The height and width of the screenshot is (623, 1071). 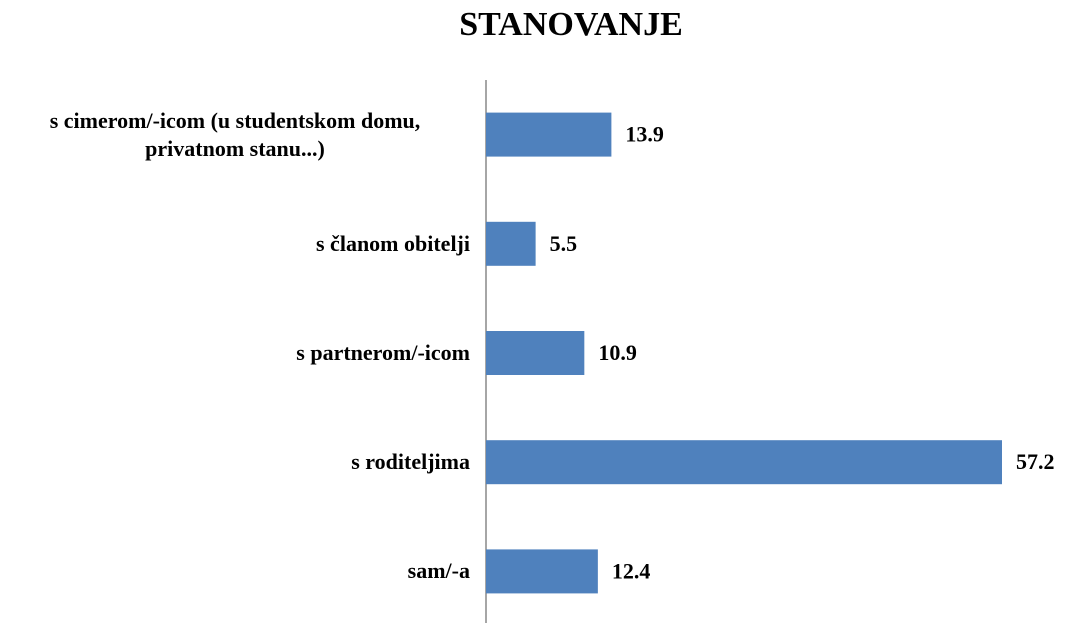 What do you see at coordinates (571, 24) in the screenshot?
I see `chart-title: STANOVANJE` at bounding box center [571, 24].